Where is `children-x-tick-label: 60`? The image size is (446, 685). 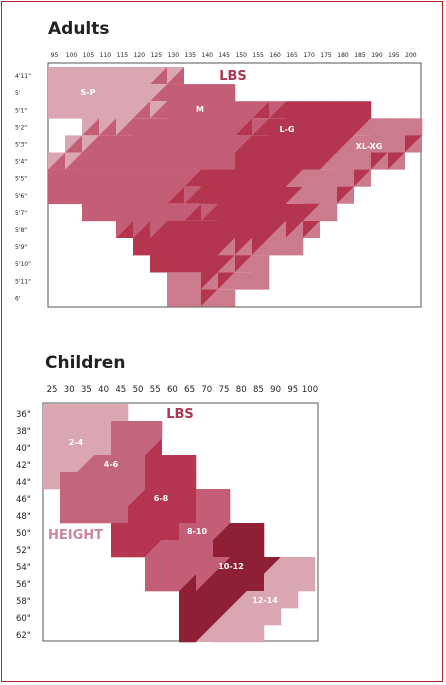
children-x-tick-label: 60 is located at coordinates (172, 390).